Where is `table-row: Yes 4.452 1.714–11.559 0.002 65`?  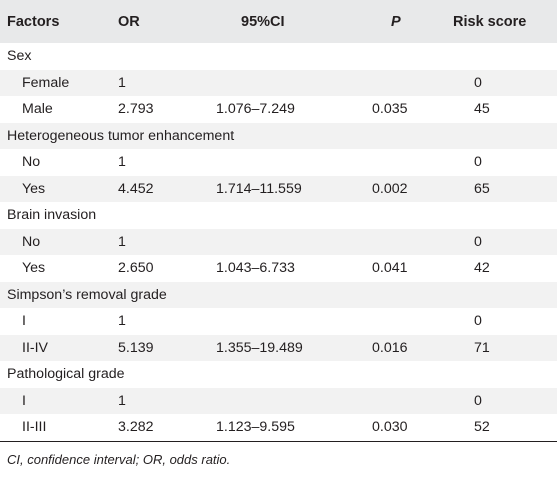 table-row: Yes 4.452 1.714–11.559 0.002 65 is located at coordinates (278, 188).